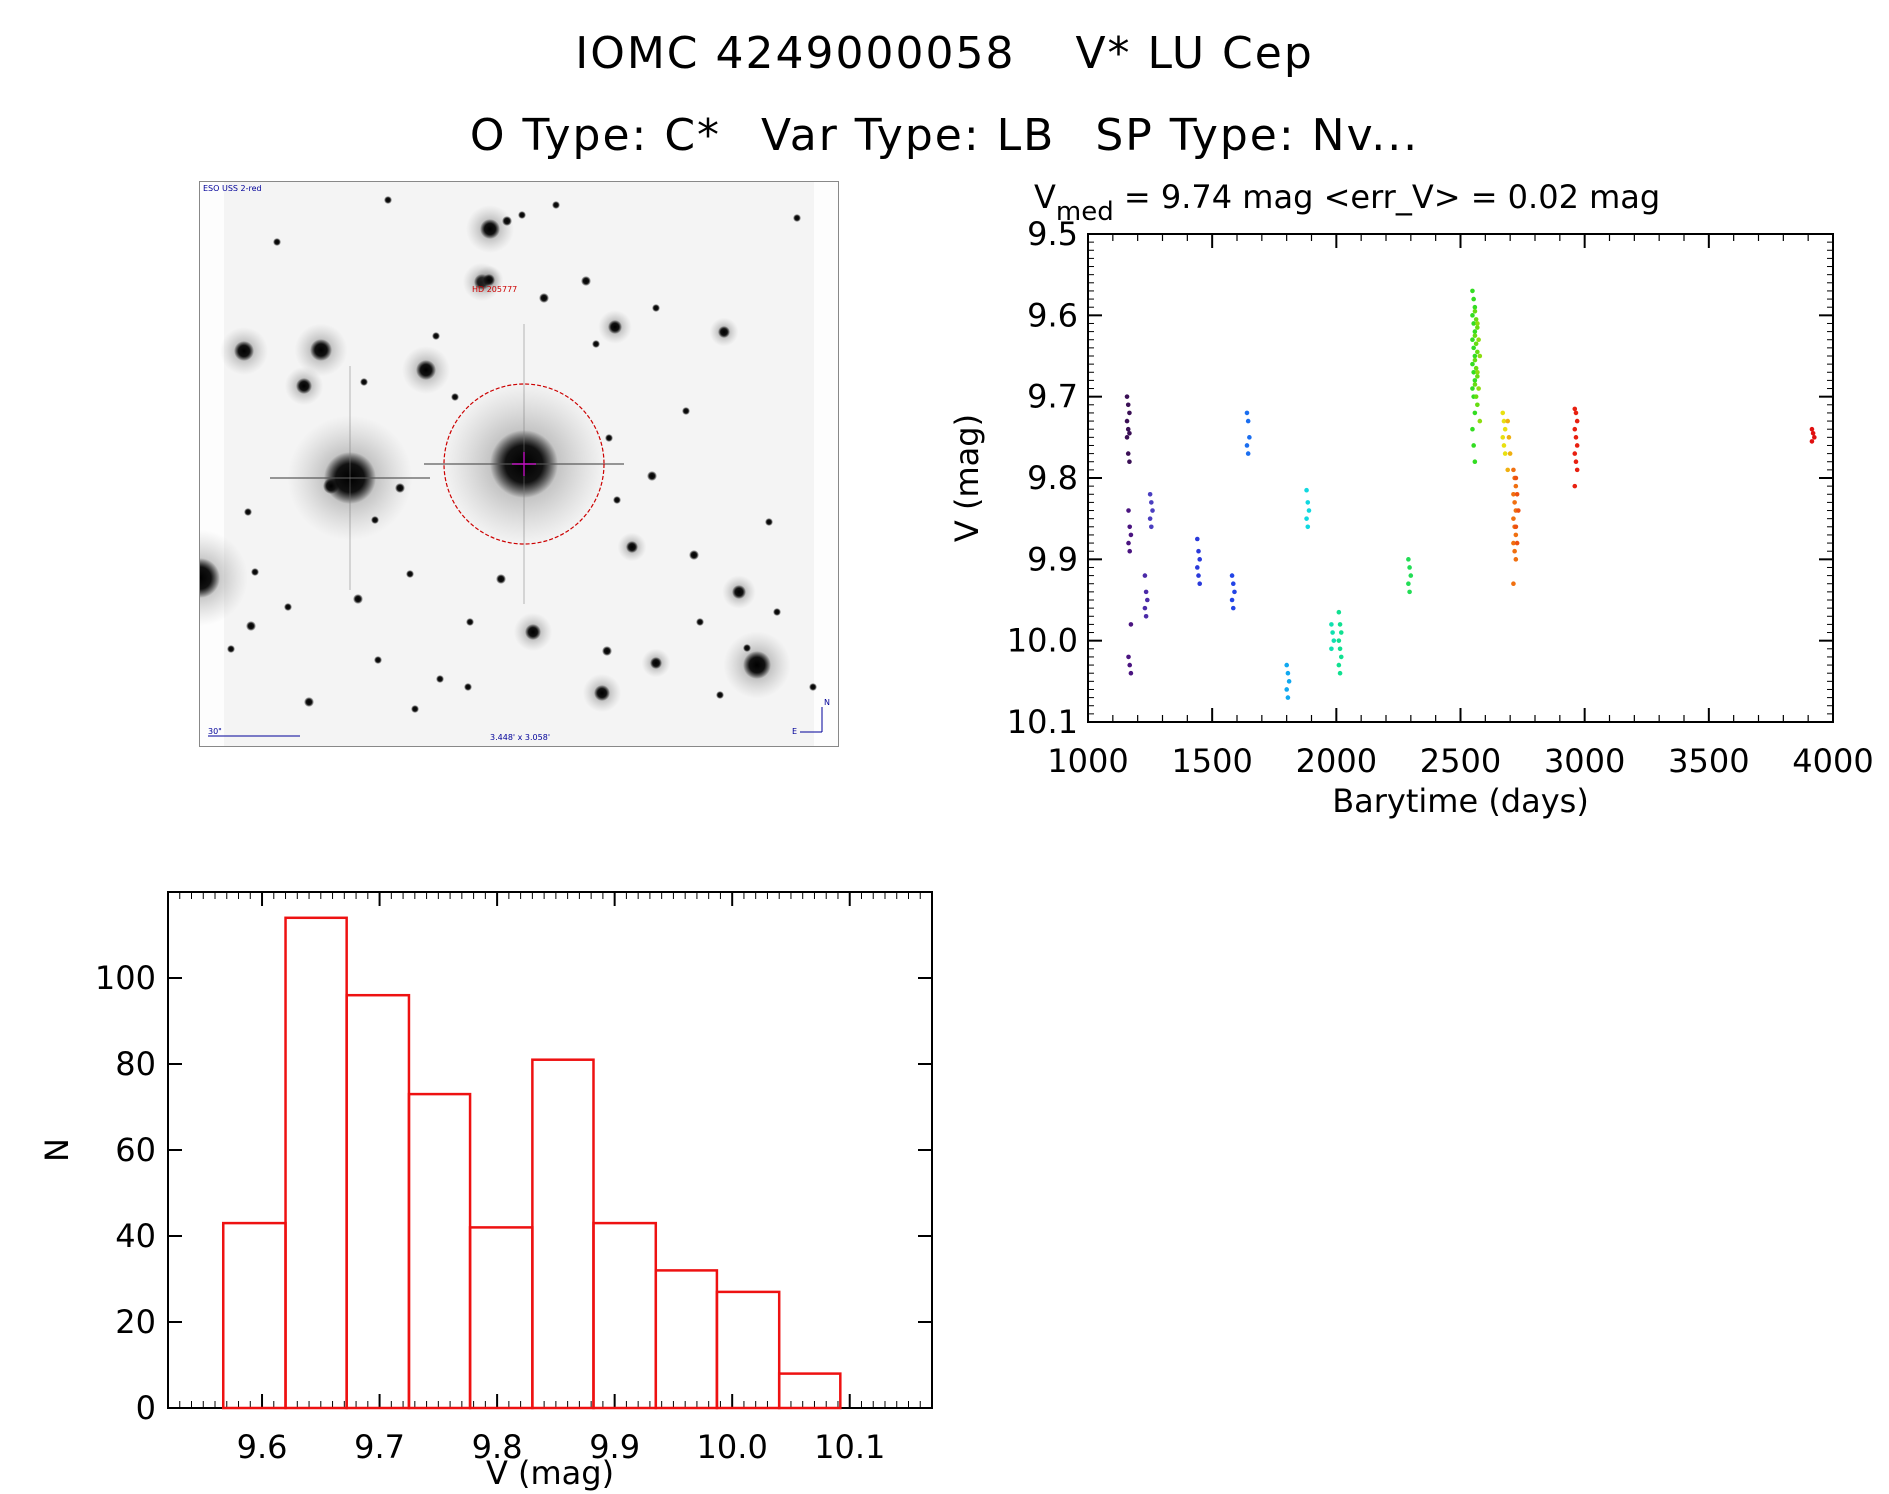 This screenshot has width=1889, height=1494. I want to click on hist-x-tick-label: 9.7, so click(379, 1447).